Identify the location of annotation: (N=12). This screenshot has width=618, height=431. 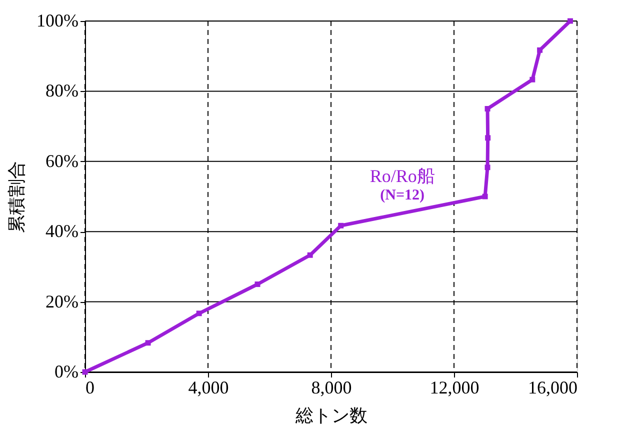
(402, 196).